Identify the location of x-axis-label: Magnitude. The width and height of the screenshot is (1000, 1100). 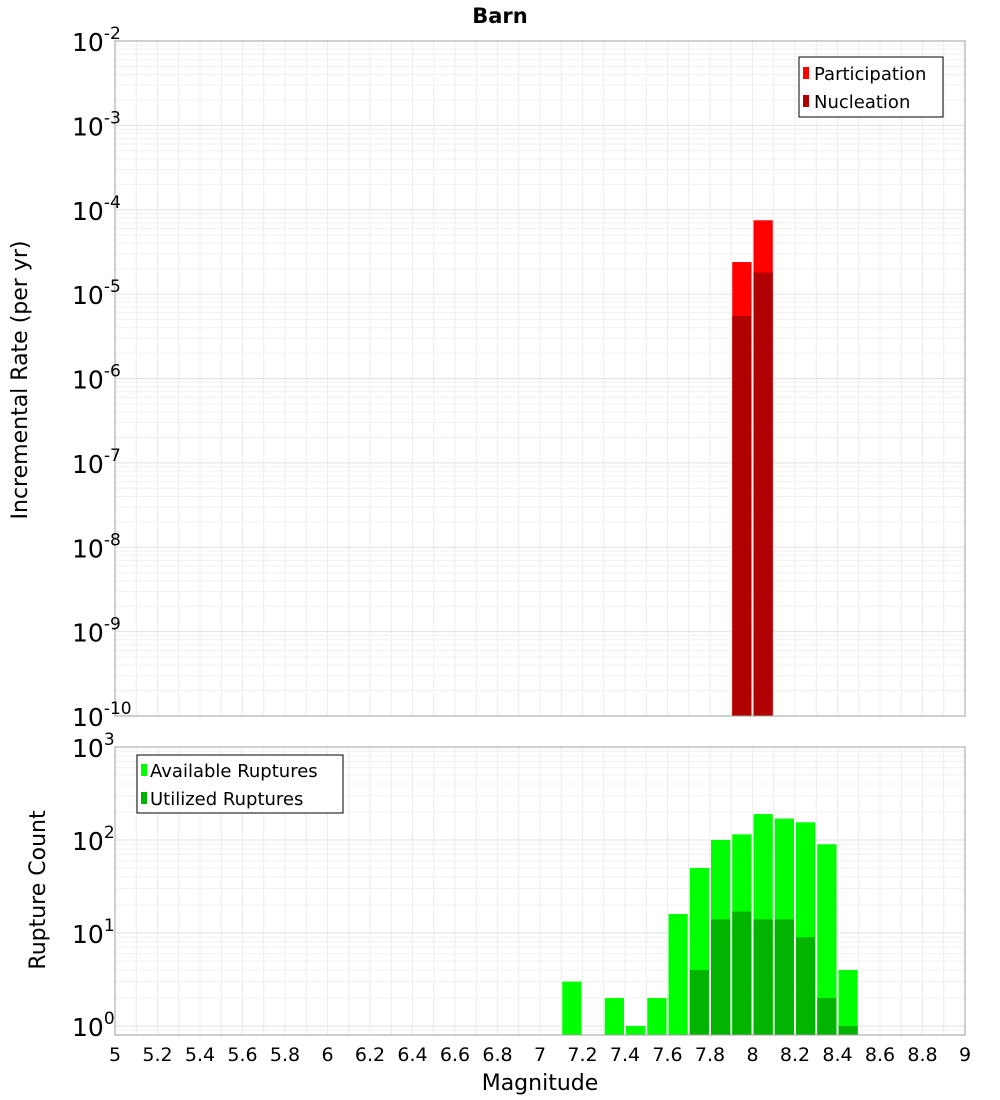
(540, 1083).